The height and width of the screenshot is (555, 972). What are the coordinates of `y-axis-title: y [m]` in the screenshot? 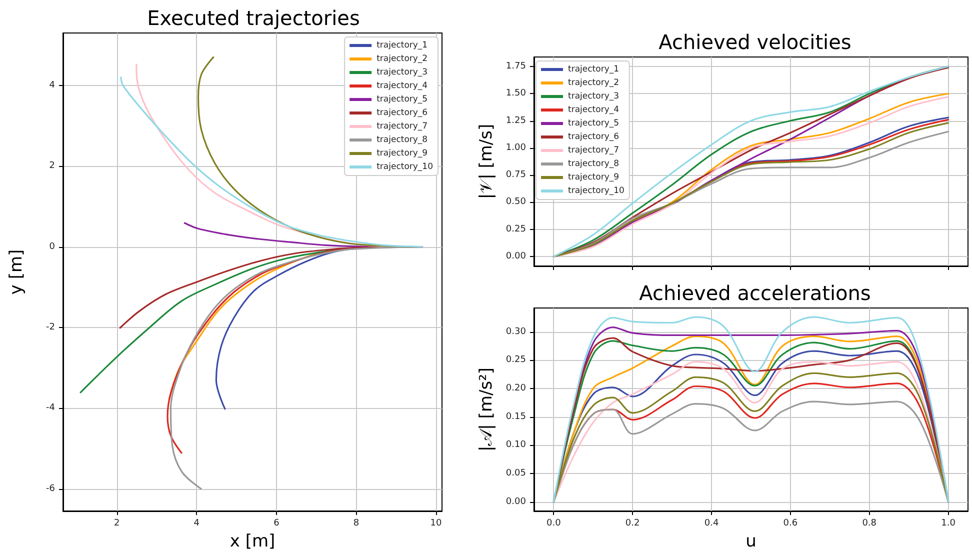 It's located at (16, 272).